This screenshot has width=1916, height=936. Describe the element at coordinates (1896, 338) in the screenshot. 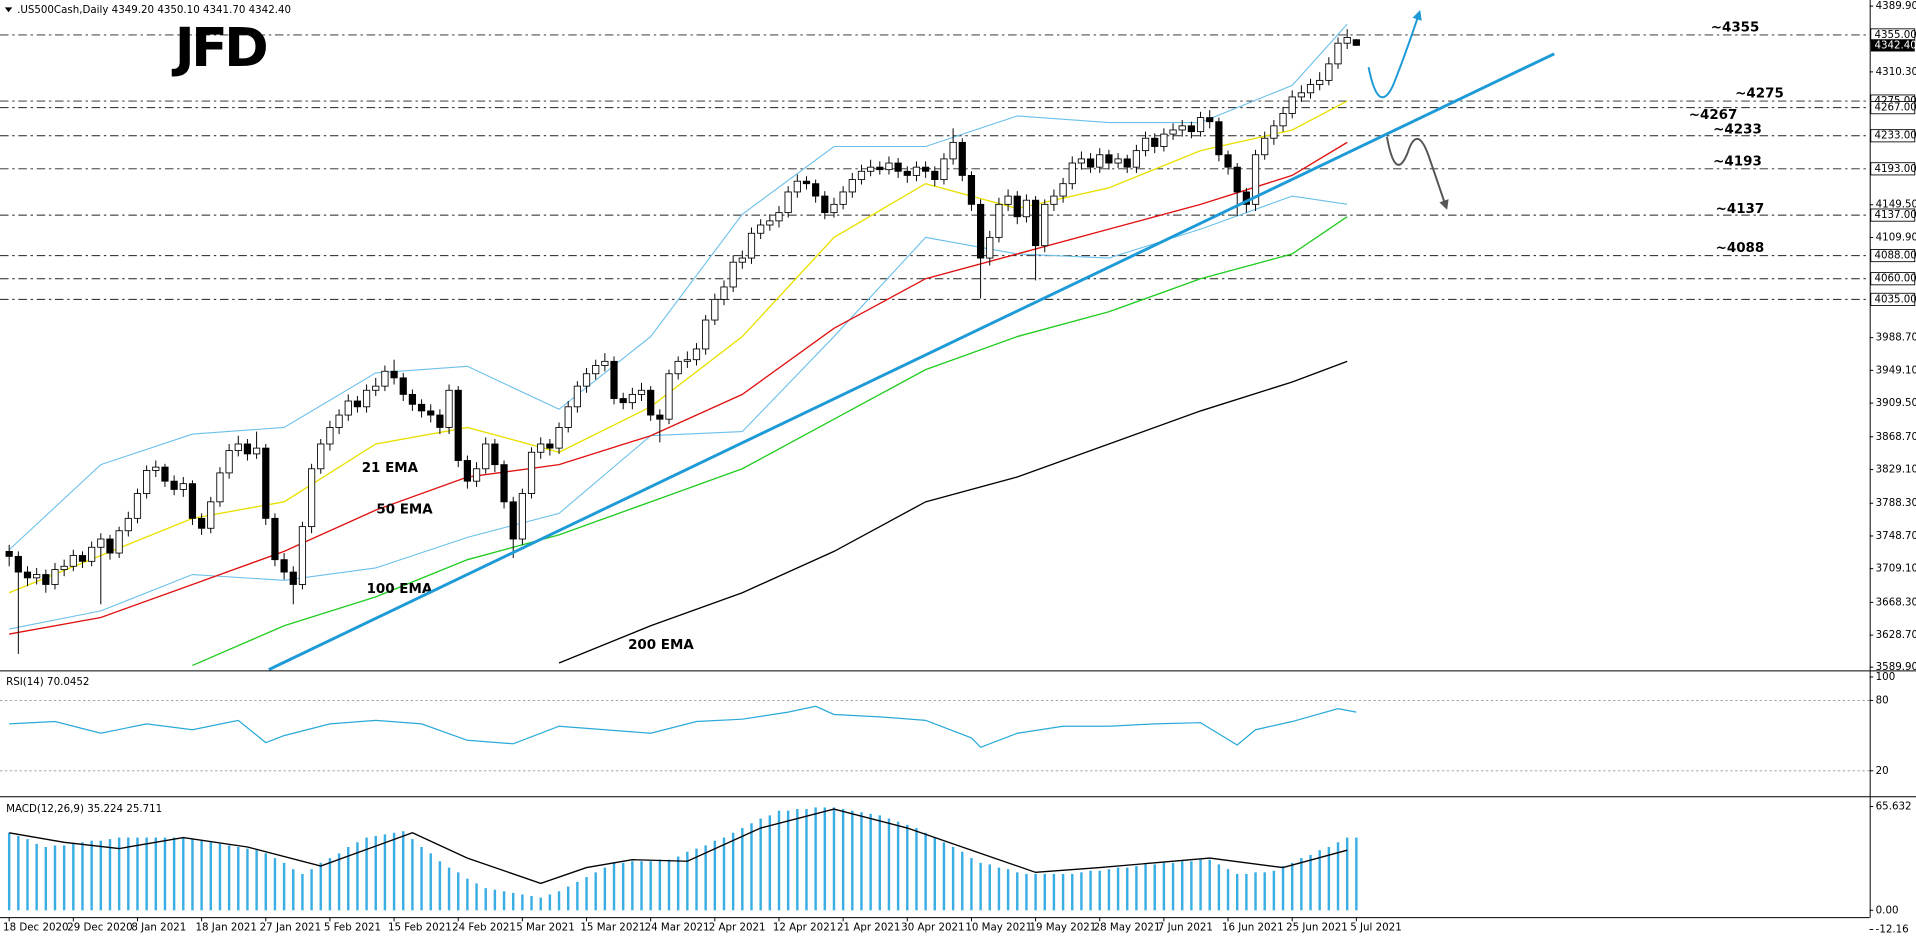

I see `y-tick-label: 3988.70` at that location.